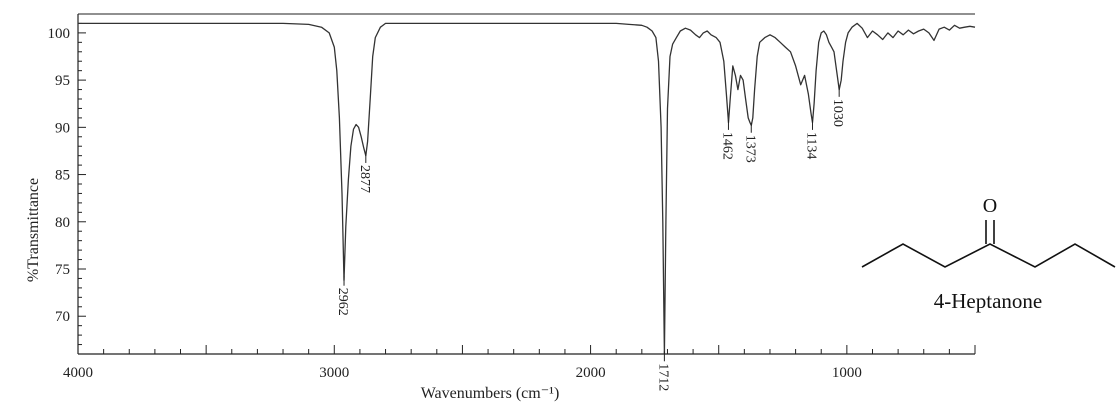 The height and width of the screenshot is (406, 1120). Describe the element at coordinates (490, 393) in the screenshot. I see `x-axis-title: Wavenumbers (cm⁻¹)` at that location.